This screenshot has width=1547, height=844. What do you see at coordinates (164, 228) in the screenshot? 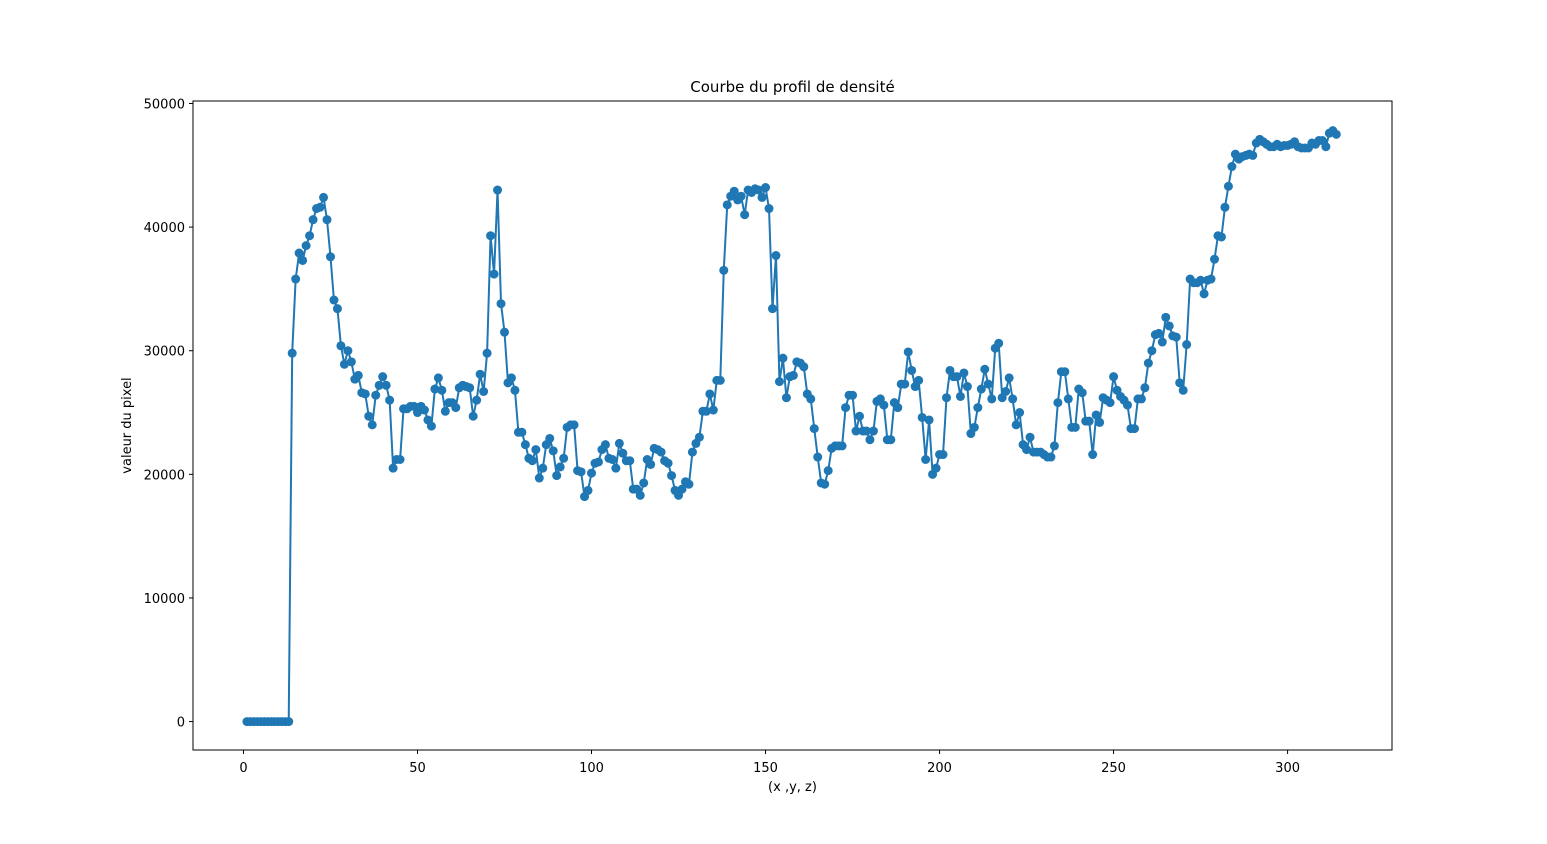
I see `y-tick-label: 40000` at bounding box center [164, 228].